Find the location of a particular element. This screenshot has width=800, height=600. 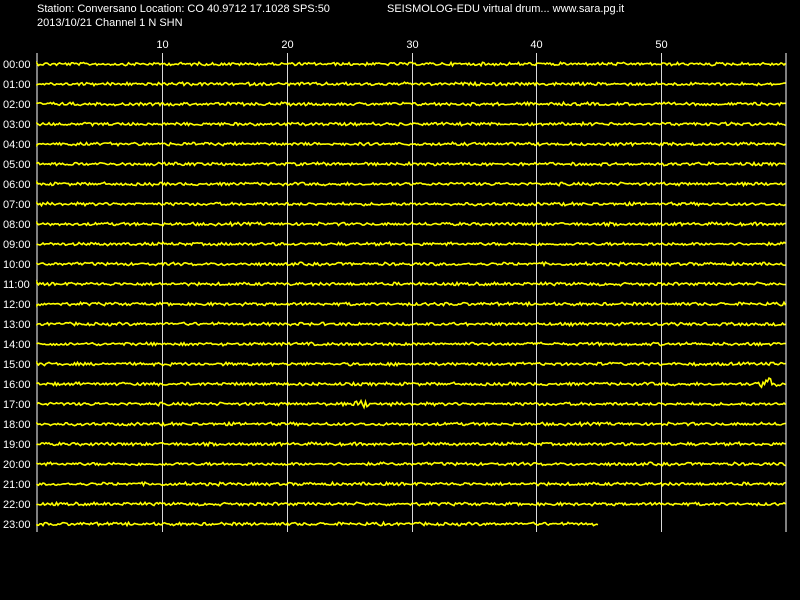

hour-label: 13:00 is located at coordinates (17, 325).